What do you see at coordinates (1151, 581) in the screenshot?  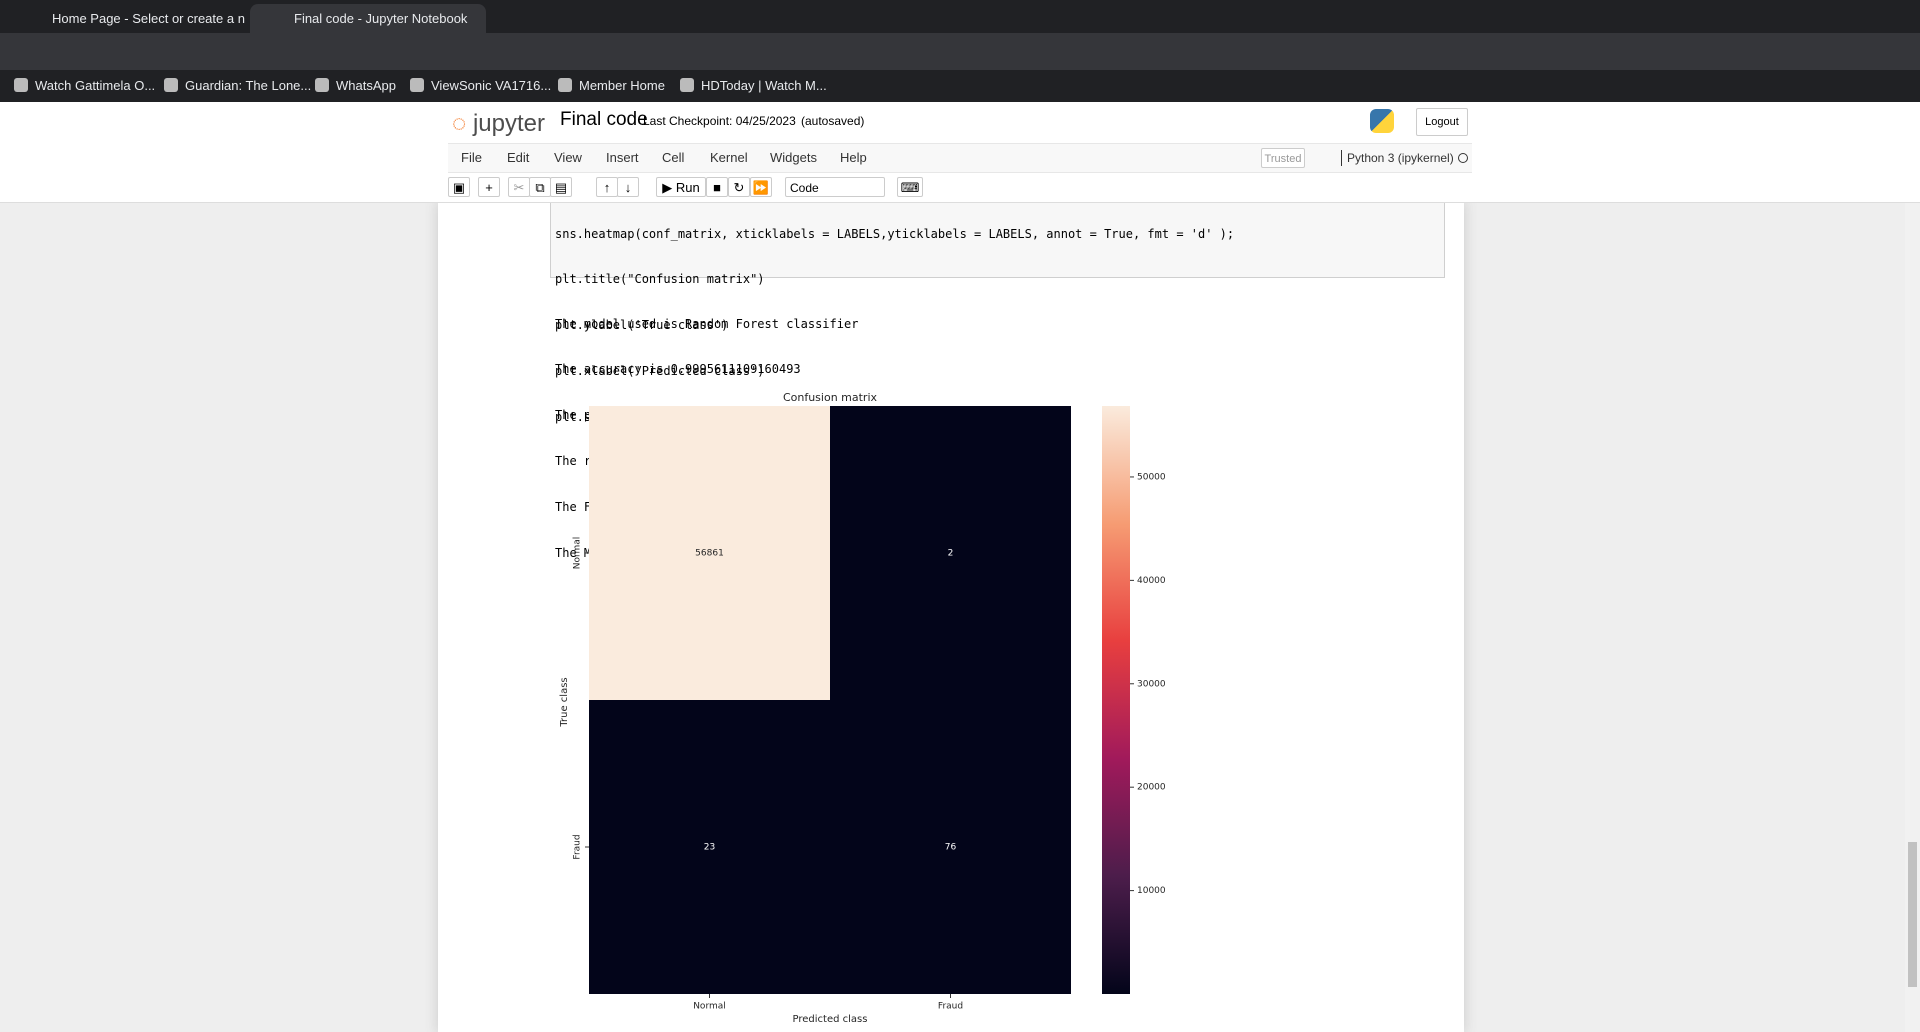 I see `colorbar-tick-label: 40000` at bounding box center [1151, 581].